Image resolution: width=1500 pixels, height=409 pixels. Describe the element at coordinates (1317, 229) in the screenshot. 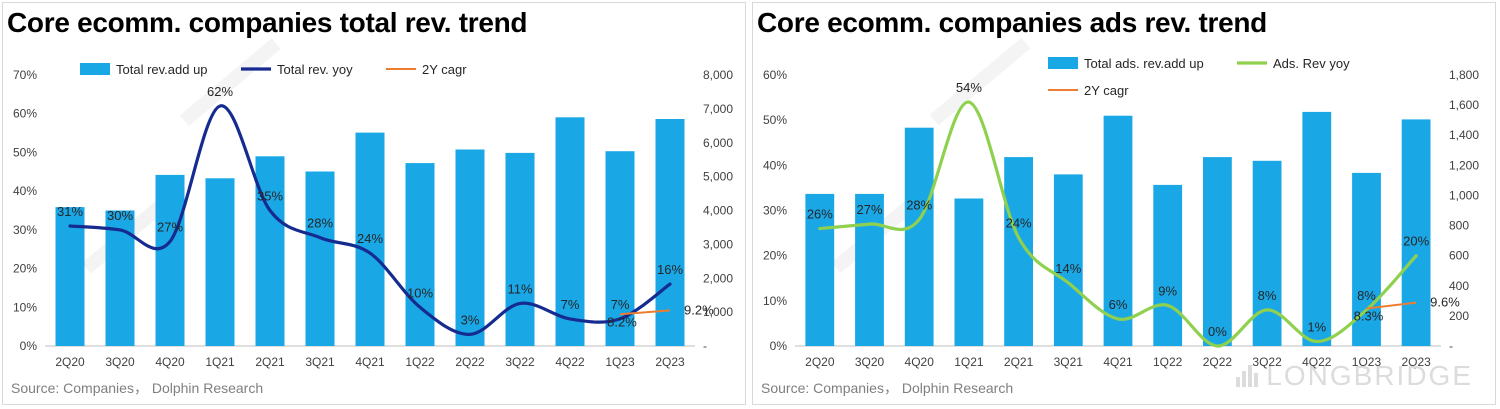

I see `right-bar-4Q22` at that location.